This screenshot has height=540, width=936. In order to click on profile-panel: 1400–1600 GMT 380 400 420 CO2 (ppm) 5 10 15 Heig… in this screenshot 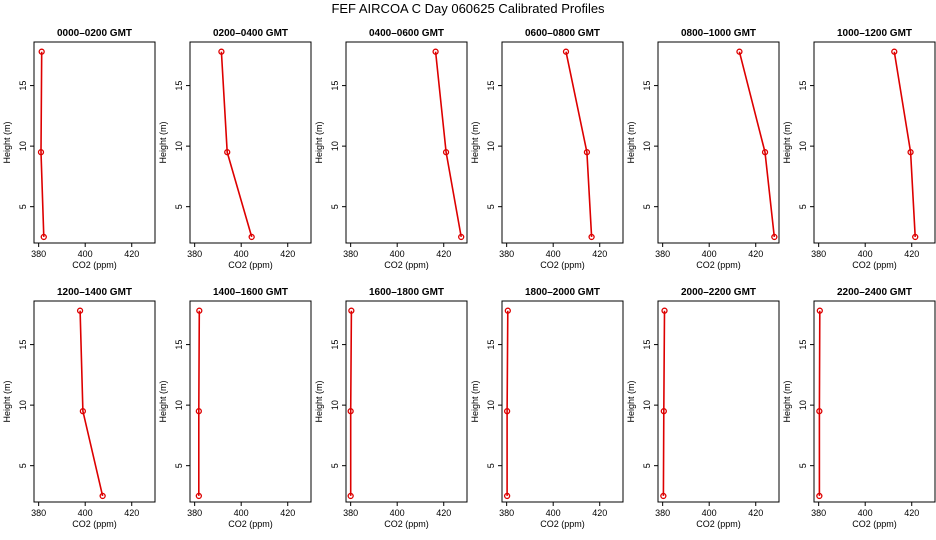, I will do `click(235, 408)`.